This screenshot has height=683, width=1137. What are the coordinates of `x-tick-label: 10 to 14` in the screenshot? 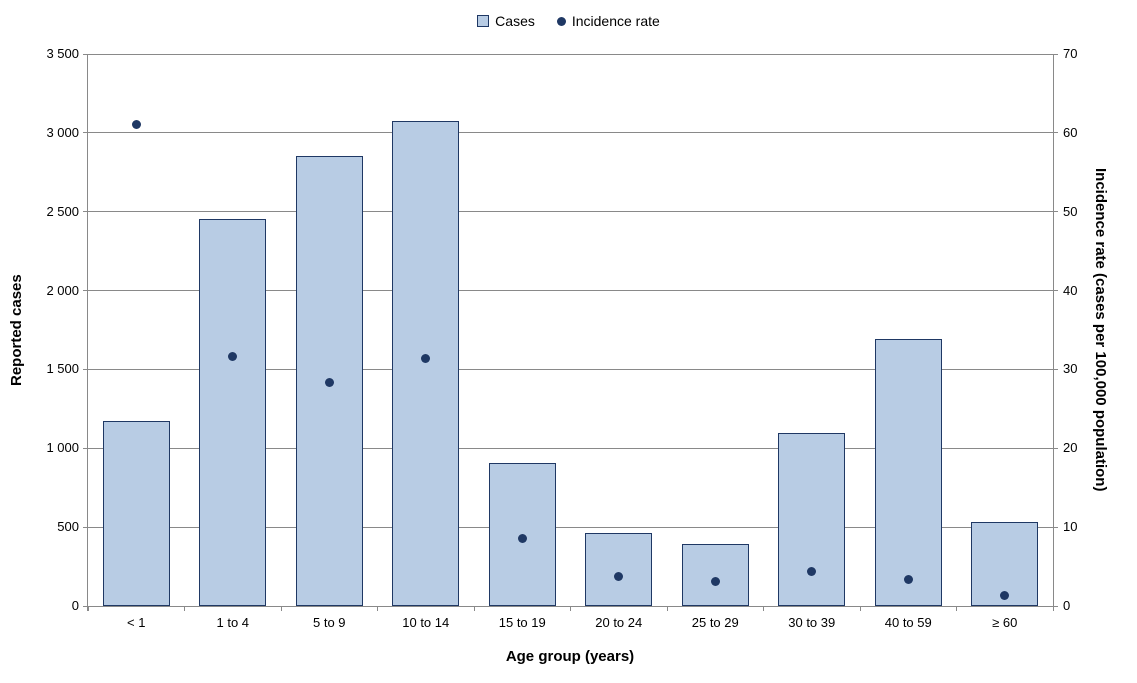 It's located at (426, 622).